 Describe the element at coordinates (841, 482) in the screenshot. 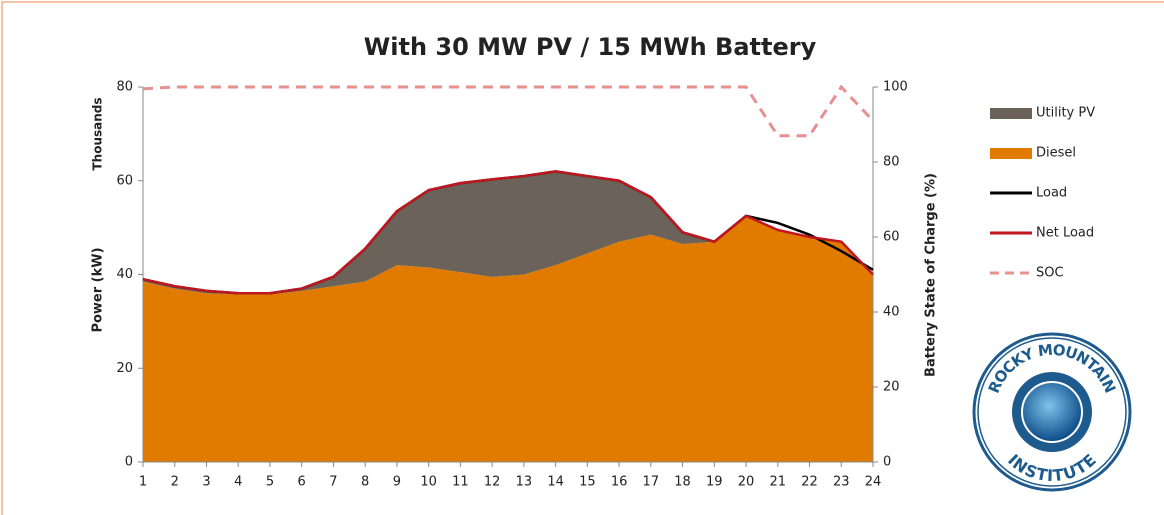

I see `x-tick-label: 23` at that location.